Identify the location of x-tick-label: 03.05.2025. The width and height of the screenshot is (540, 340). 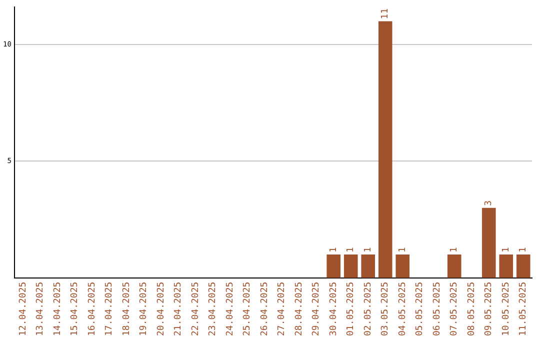
(385, 309).